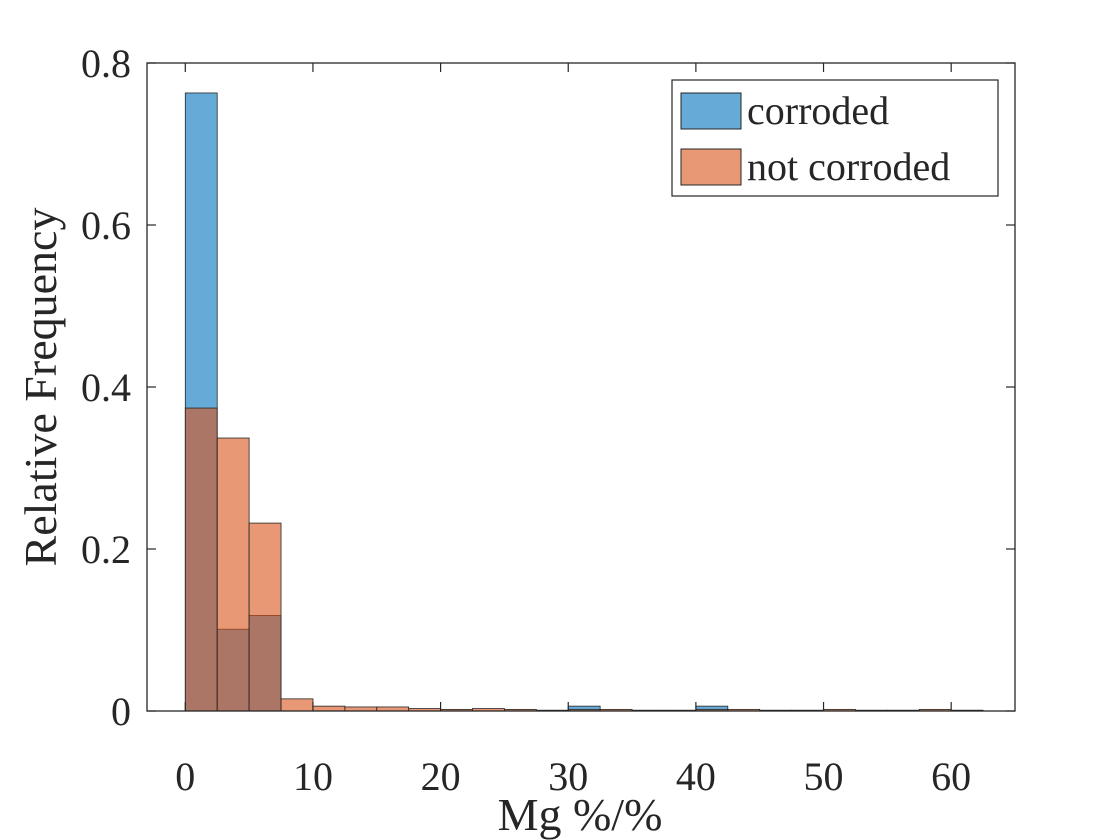 Image resolution: width=1120 pixels, height=840 pixels. What do you see at coordinates (696, 776) in the screenshot?
I see `x-tick-label-40: 40` at bounding box center [696, 776].